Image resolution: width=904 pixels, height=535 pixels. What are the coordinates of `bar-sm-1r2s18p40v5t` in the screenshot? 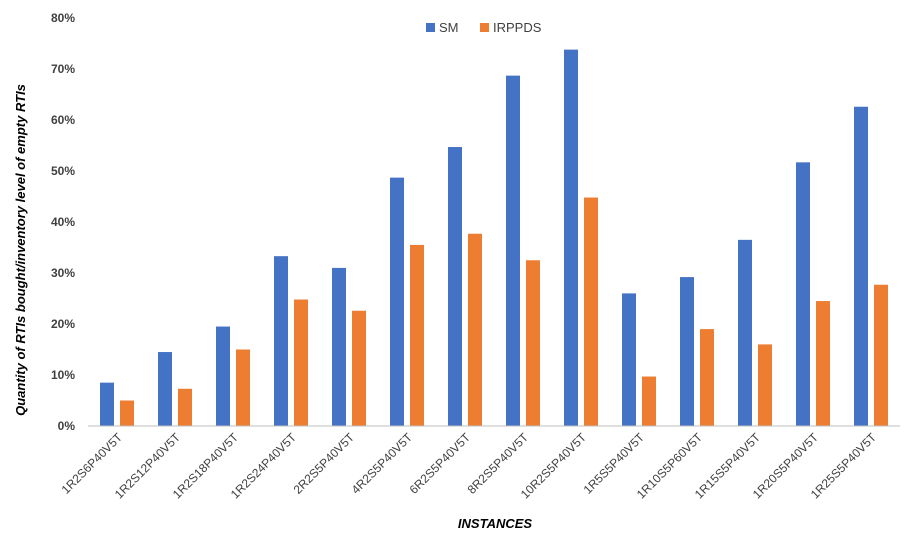 It's located at (223, 376).